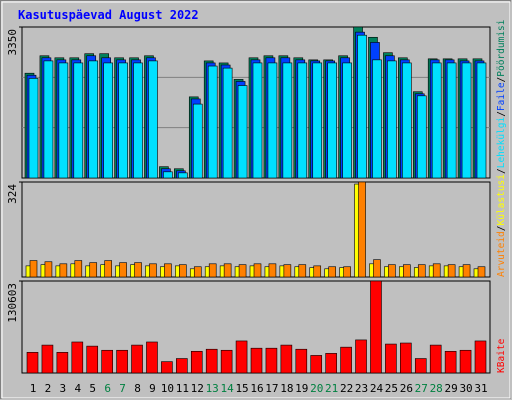  What do you see at coordinates (406, 388) in the screenshot?
I see `x-tick-label: 26` at bounding box center [406, 388].